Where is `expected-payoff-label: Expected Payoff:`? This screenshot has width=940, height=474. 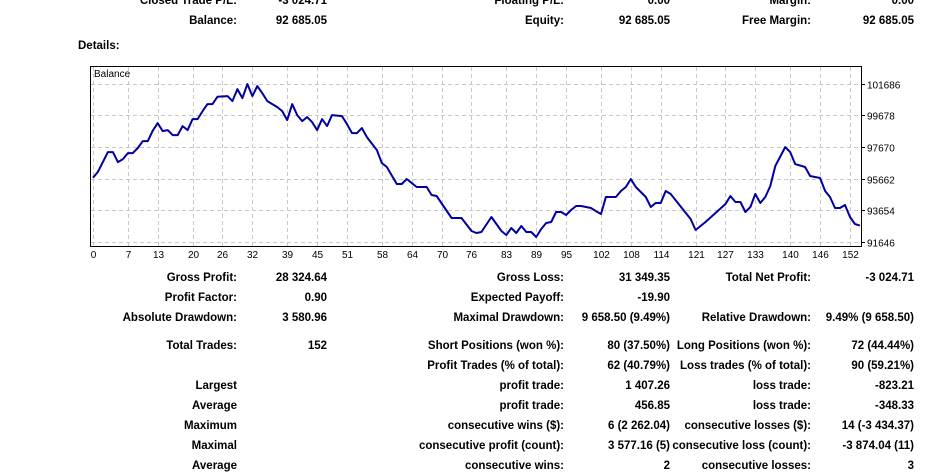
expected-payoff-label: Expected Payoff: is located at coordinates (517, 298).